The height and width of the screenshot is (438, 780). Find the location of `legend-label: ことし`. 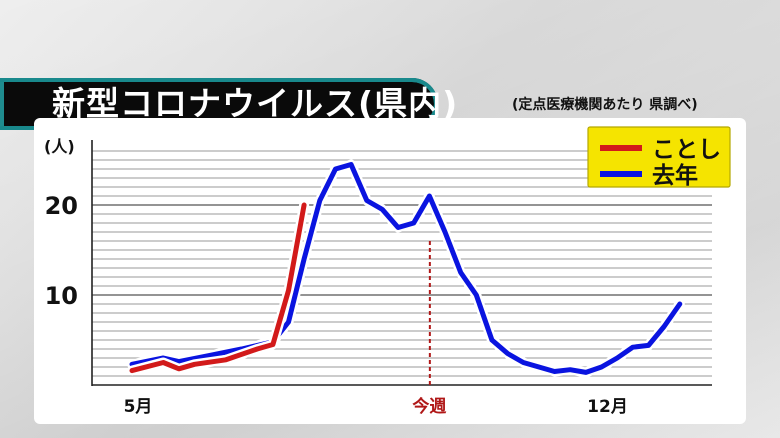

legend-label: ことし is located at coordinates (686, 150).